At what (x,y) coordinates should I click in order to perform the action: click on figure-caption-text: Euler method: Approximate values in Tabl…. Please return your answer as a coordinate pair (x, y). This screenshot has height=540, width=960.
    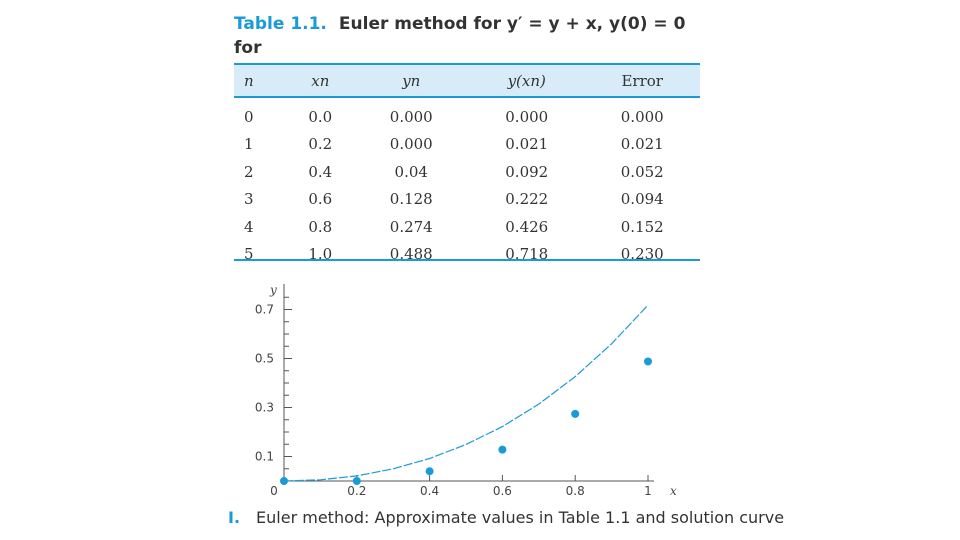
    Looking at the image, I should click on (520, 517).